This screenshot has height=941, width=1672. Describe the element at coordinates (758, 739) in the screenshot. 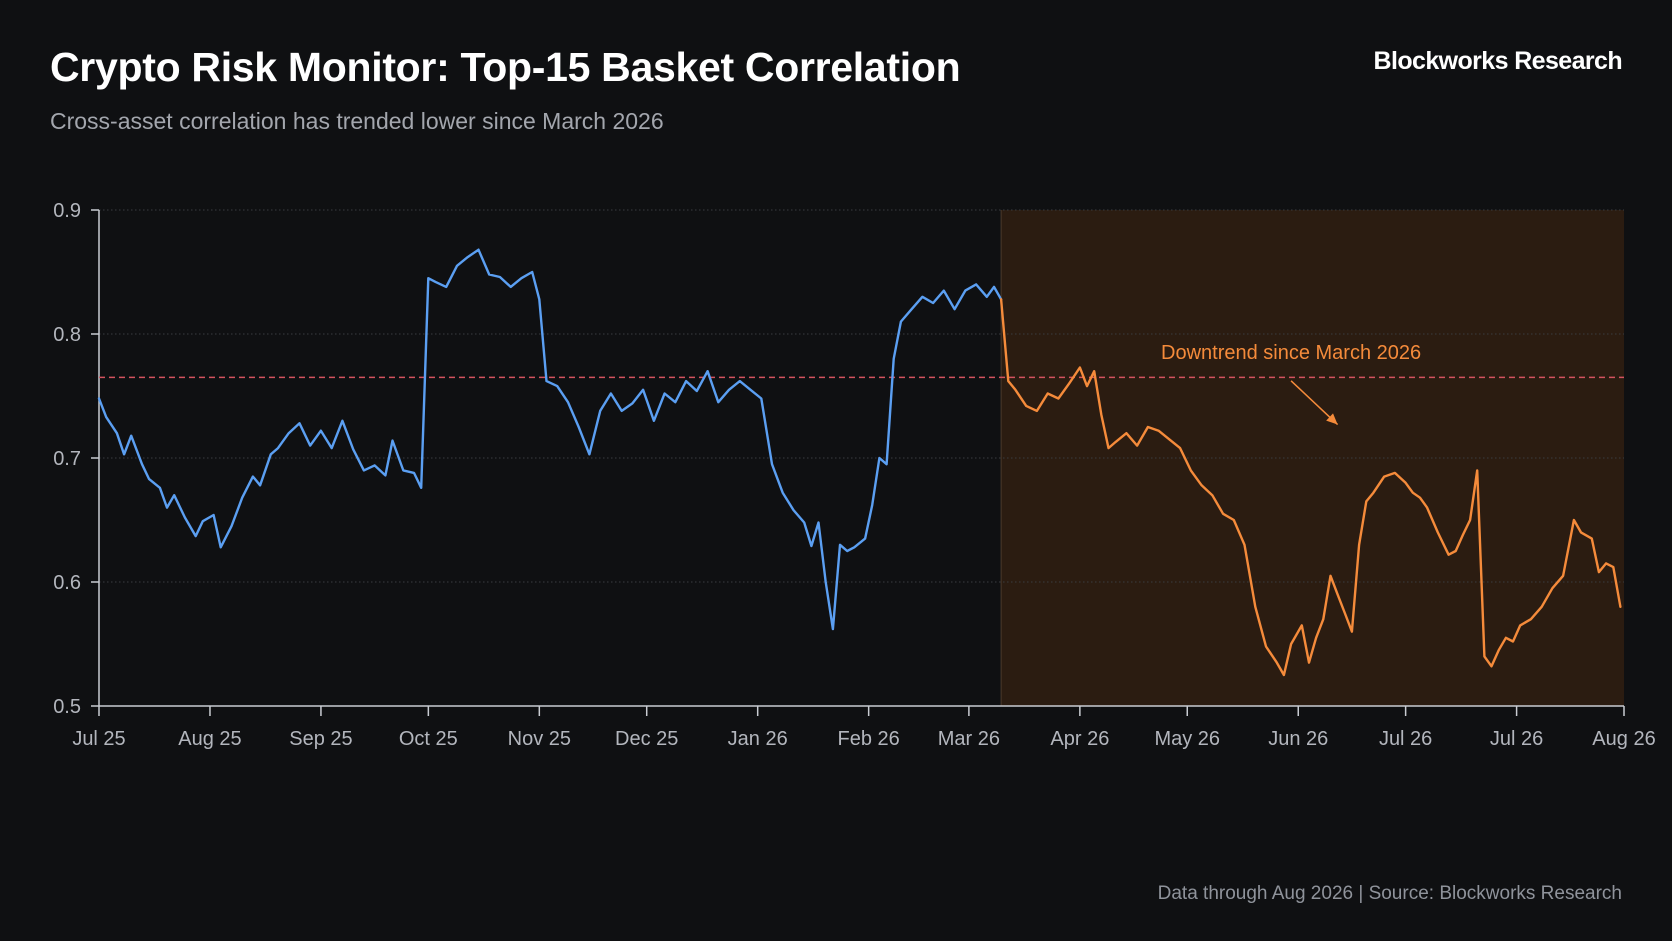

I see `x-tick-label: Jan 26` at that location.